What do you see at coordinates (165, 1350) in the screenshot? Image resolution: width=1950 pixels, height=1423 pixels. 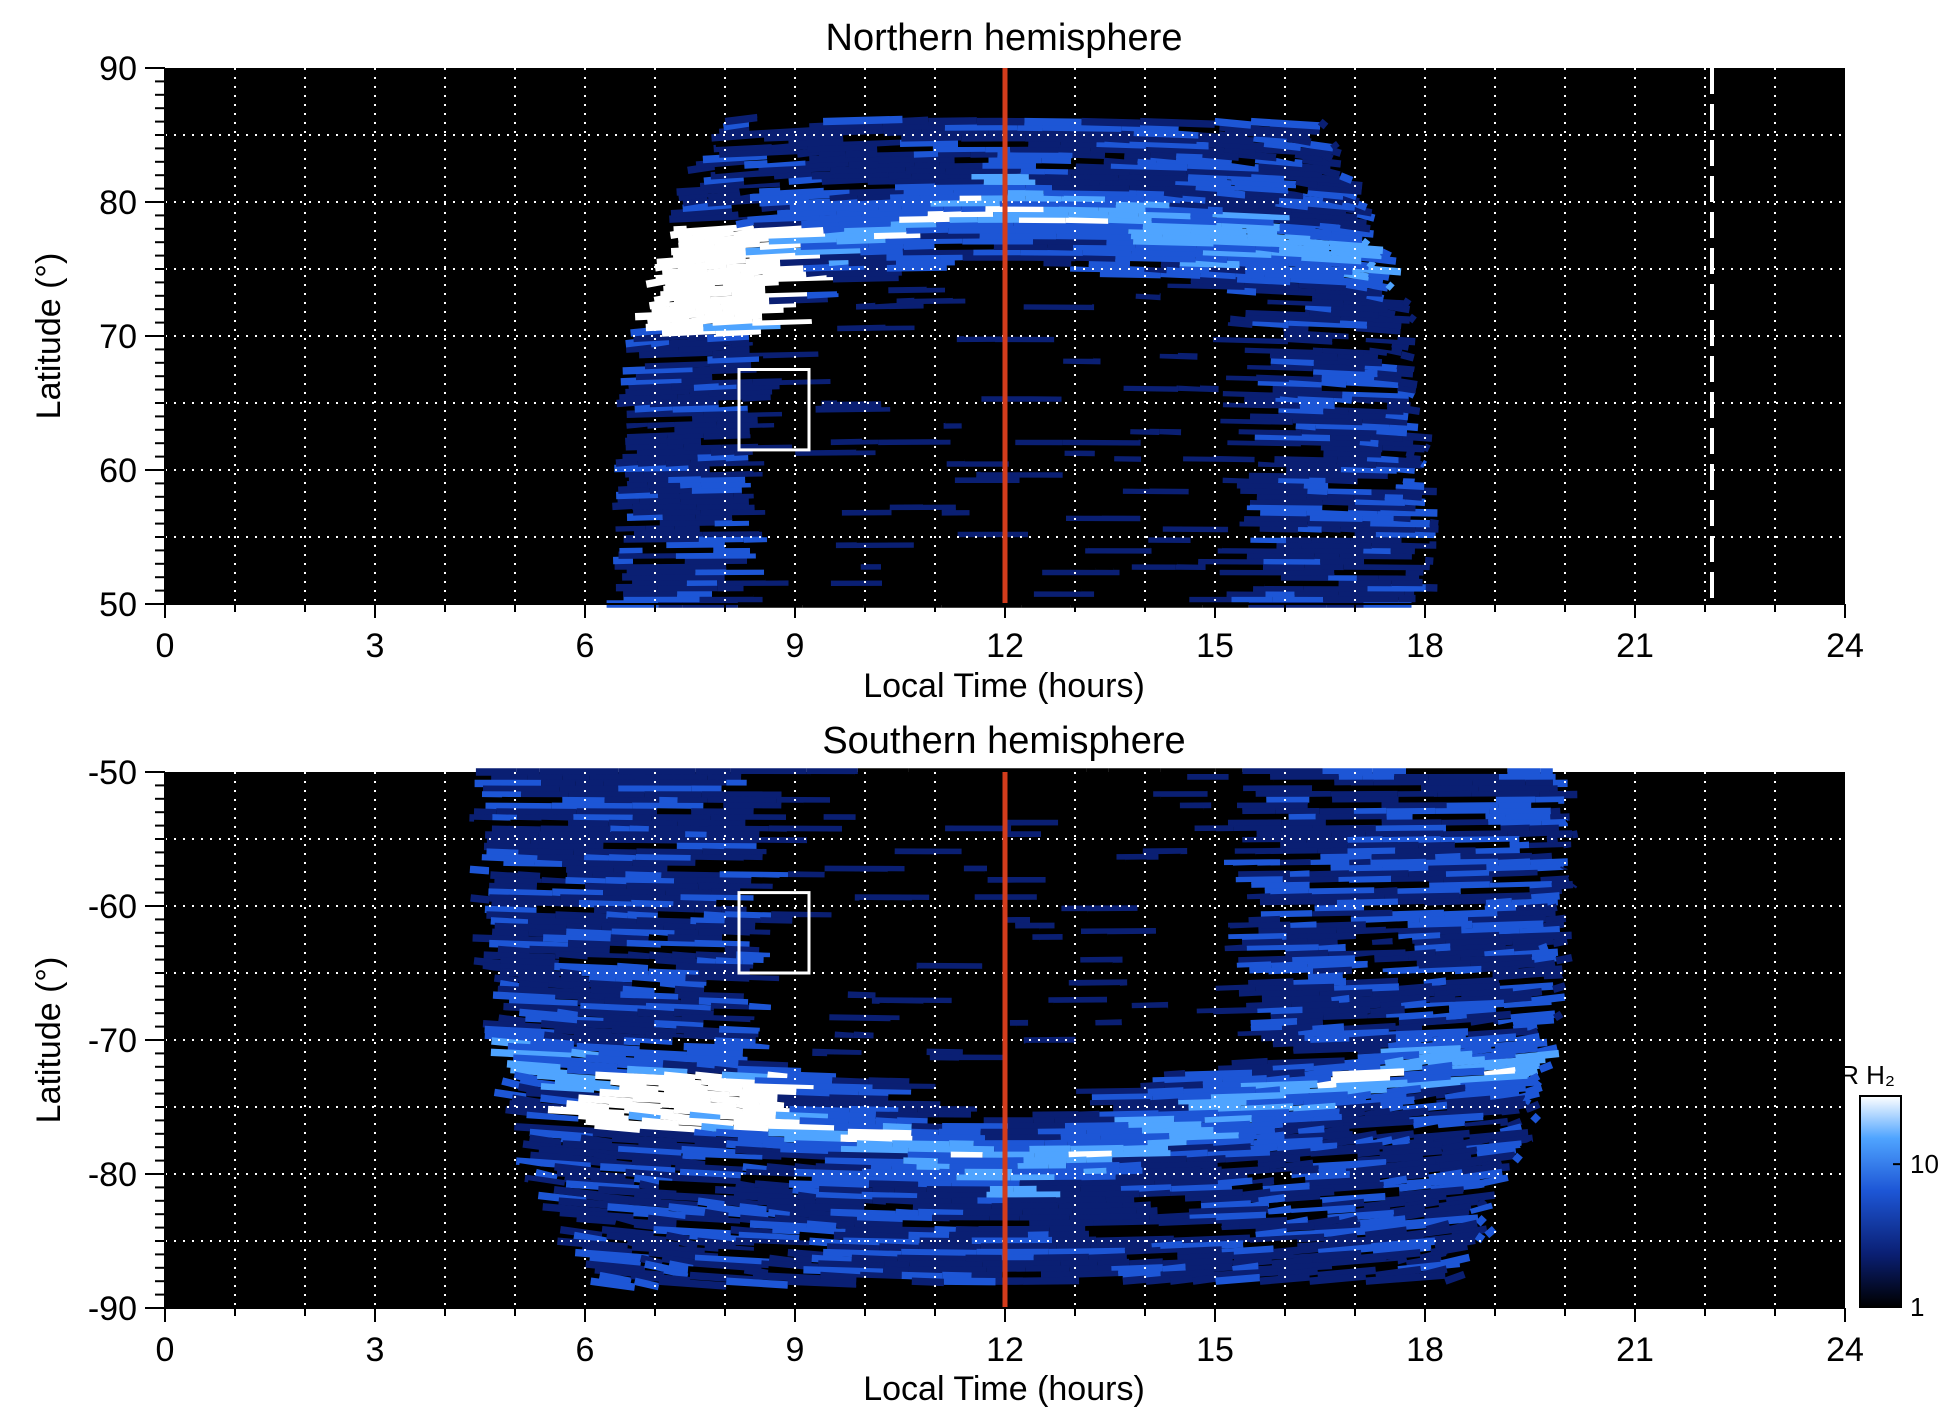 I see `x-tick-label: 0` at bounding box center [165, 1350].